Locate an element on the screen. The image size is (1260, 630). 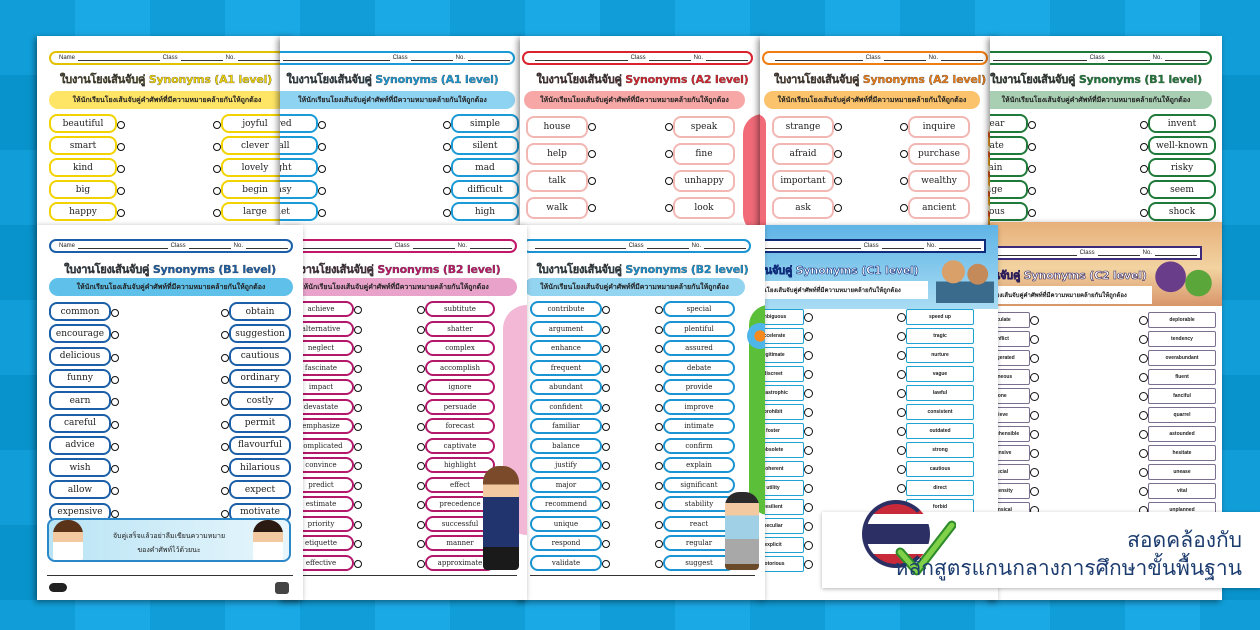
right-word: mad is located at coordinates (481, 167).